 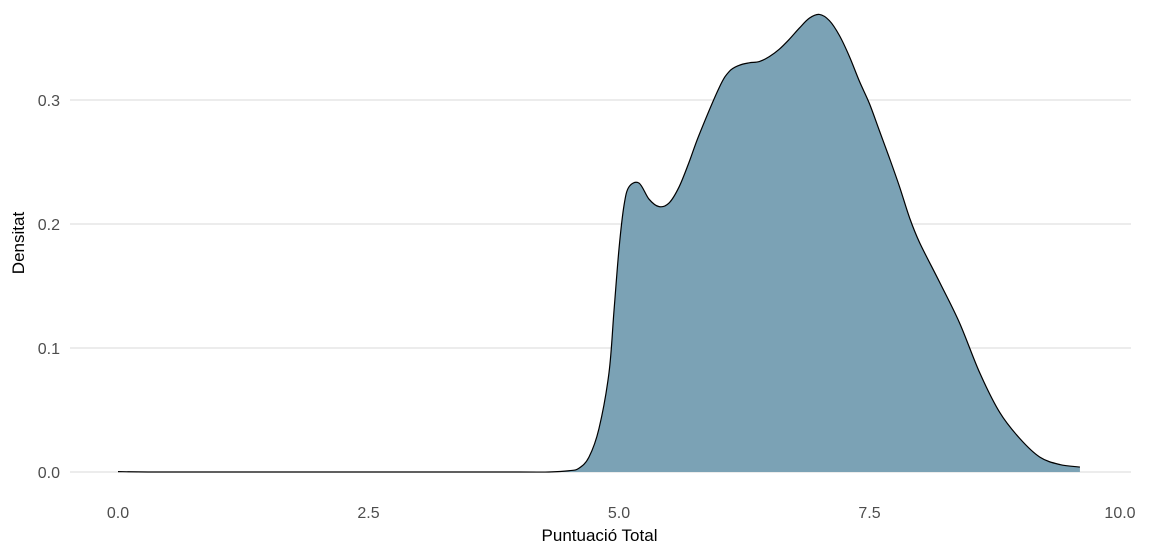 I want to click on x-tick-label: 10.0, so click(x=1119, y=513).